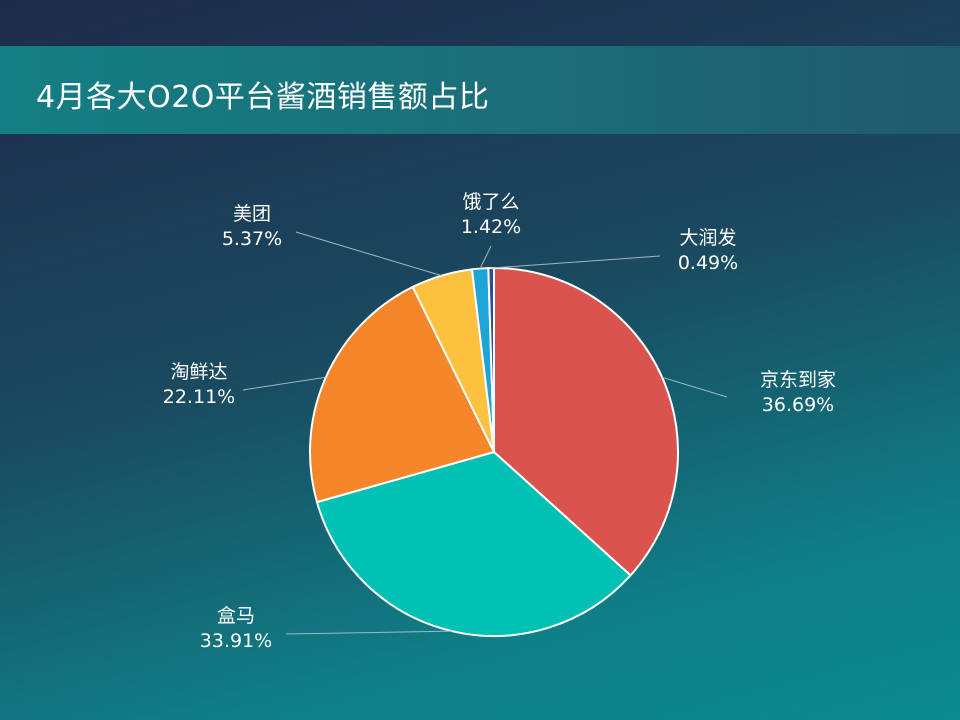 This screenshot has height=720, width=960. What do you see at coordinates (198, 372) in the screenshot?
I see `slice-label-name-2: 淘鲜达` at bounding box center [198, 372].